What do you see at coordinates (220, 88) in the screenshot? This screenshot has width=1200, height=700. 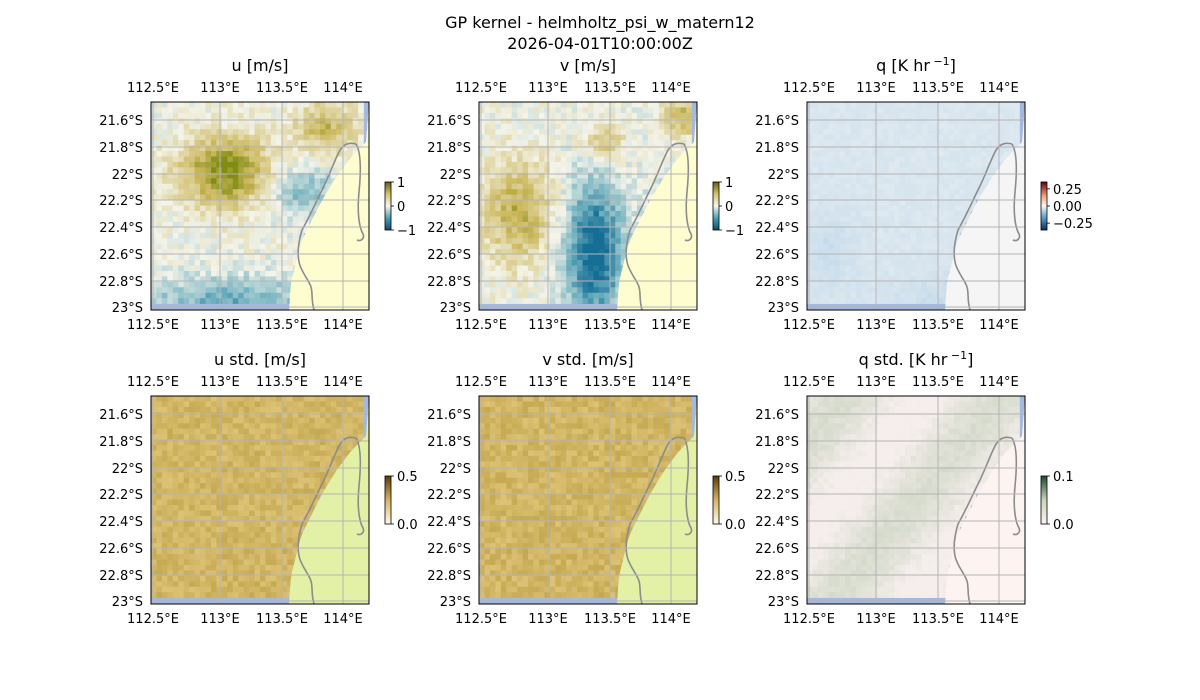 I see `lon-tick-label-top: 113°E` at bounding box center [220, 88].